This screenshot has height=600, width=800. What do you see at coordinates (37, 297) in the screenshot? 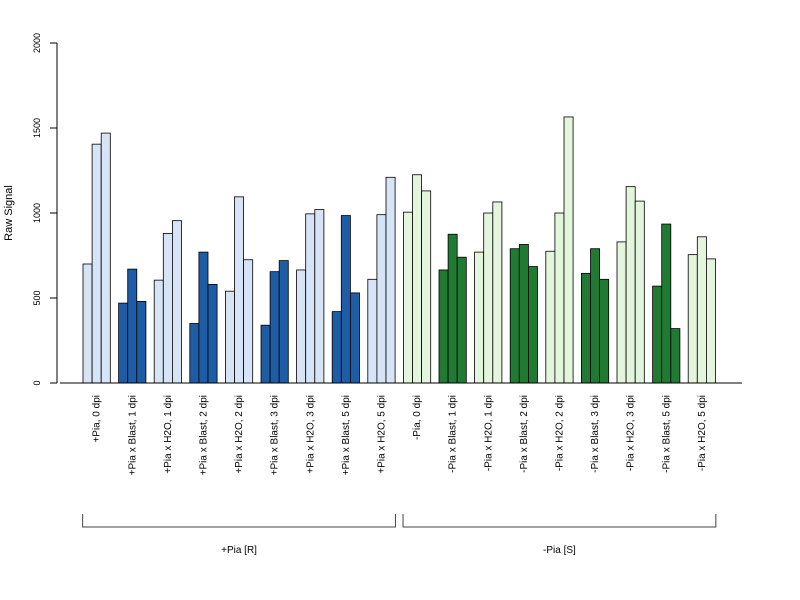
I see `y-tick-label: 500` at bounding box center [37, 297].